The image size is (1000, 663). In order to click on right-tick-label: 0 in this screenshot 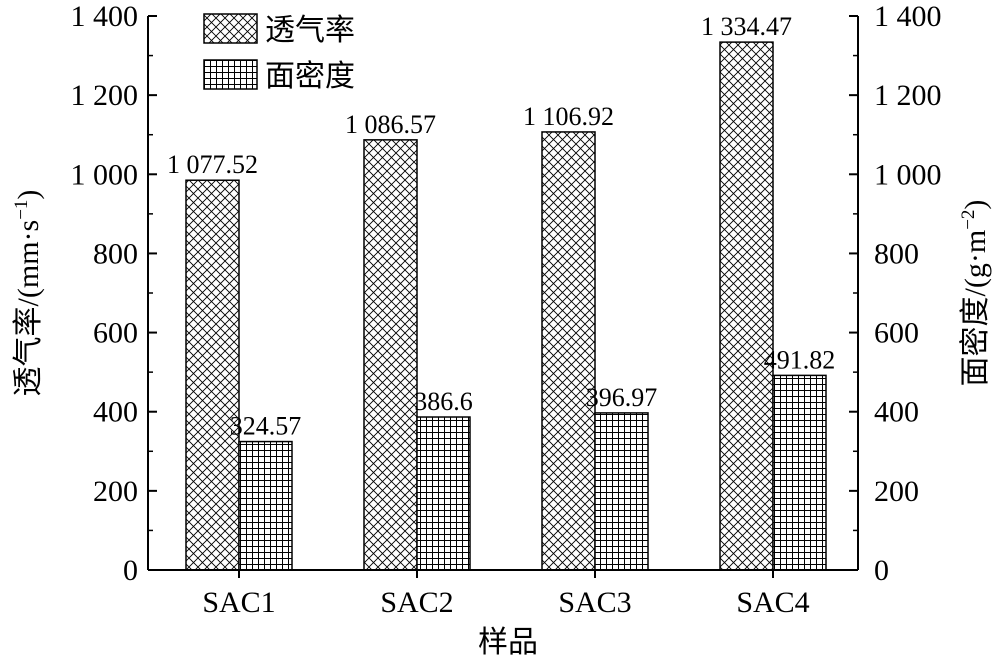, I will do `click(881, 570)`.